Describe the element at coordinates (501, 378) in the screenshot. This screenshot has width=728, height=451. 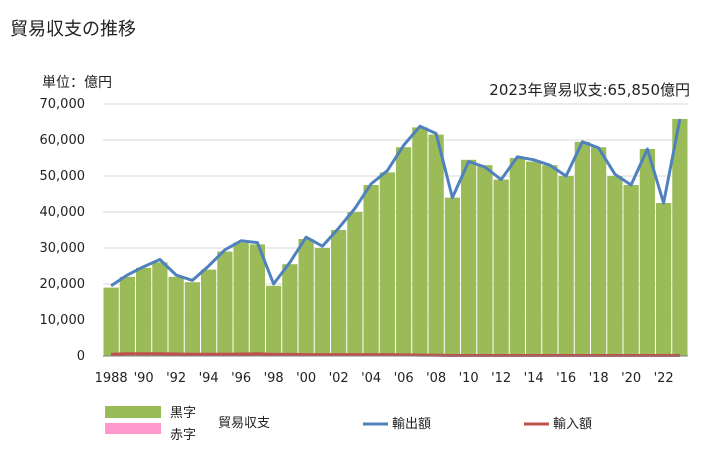
I see `x-tick-label: '12` at that location.